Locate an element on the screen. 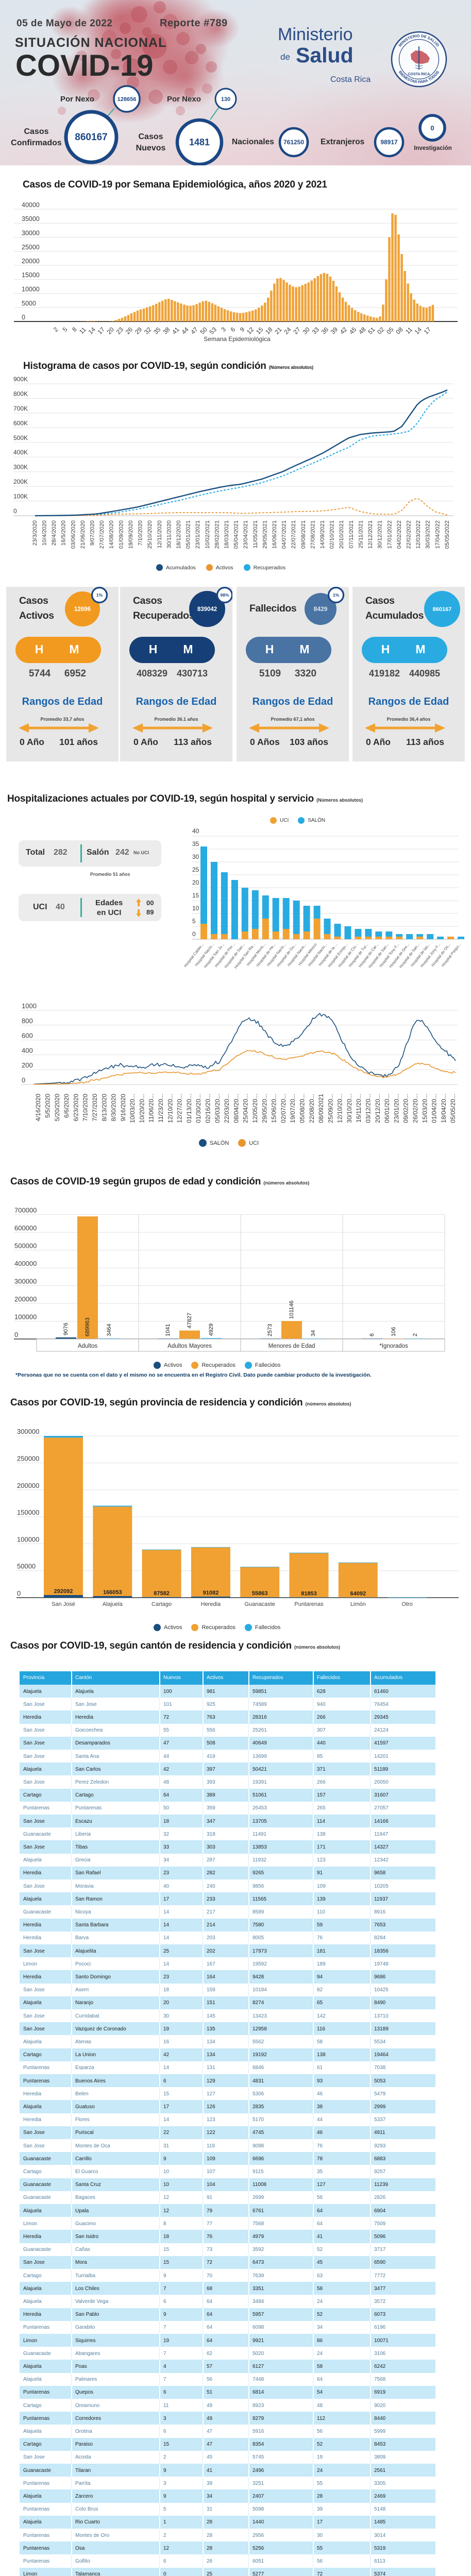 This screenshot has height=2576, width=471. svg-text: 100K is located at coordinates (20, 497).